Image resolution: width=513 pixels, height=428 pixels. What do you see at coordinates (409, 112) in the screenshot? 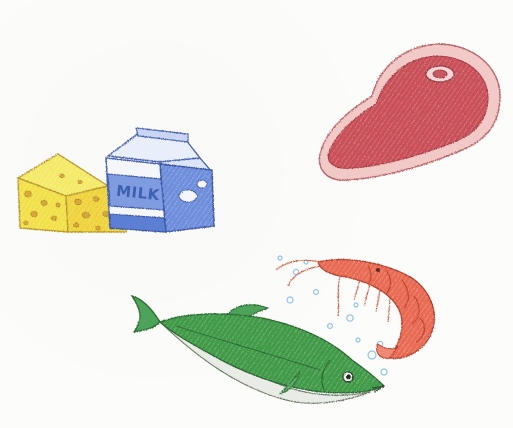
I see `steak-icon` at bounding box center [409, 112].